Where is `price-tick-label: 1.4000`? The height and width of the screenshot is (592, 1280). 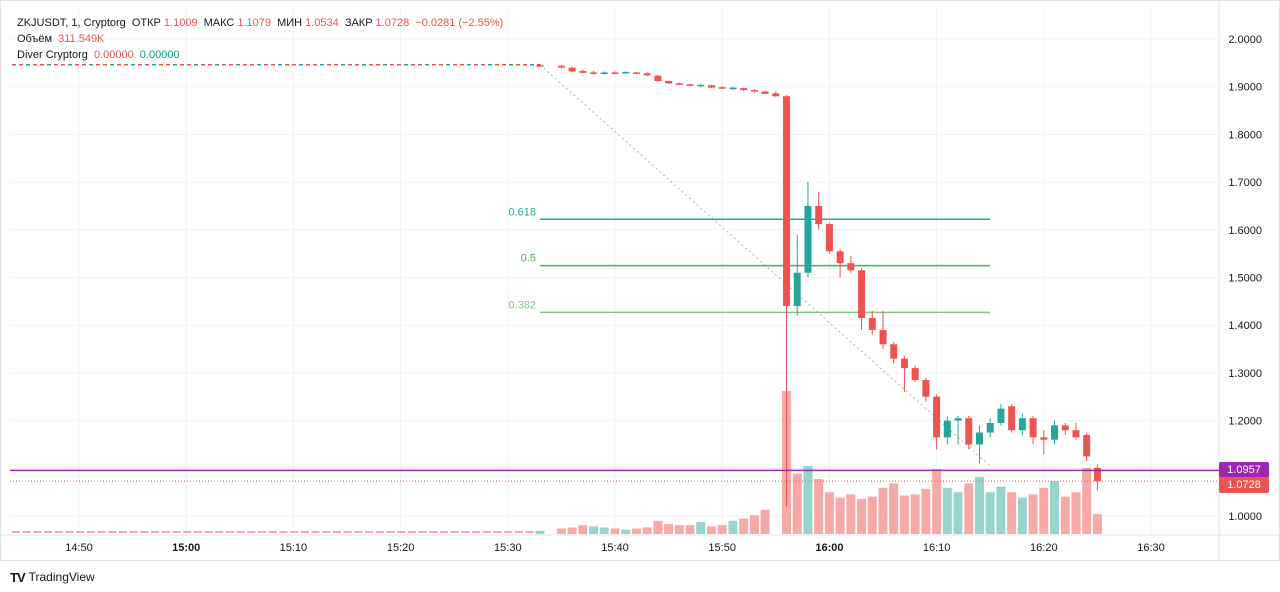 price-tick-label: 1.4000 is located at coordinates (1245, 326).